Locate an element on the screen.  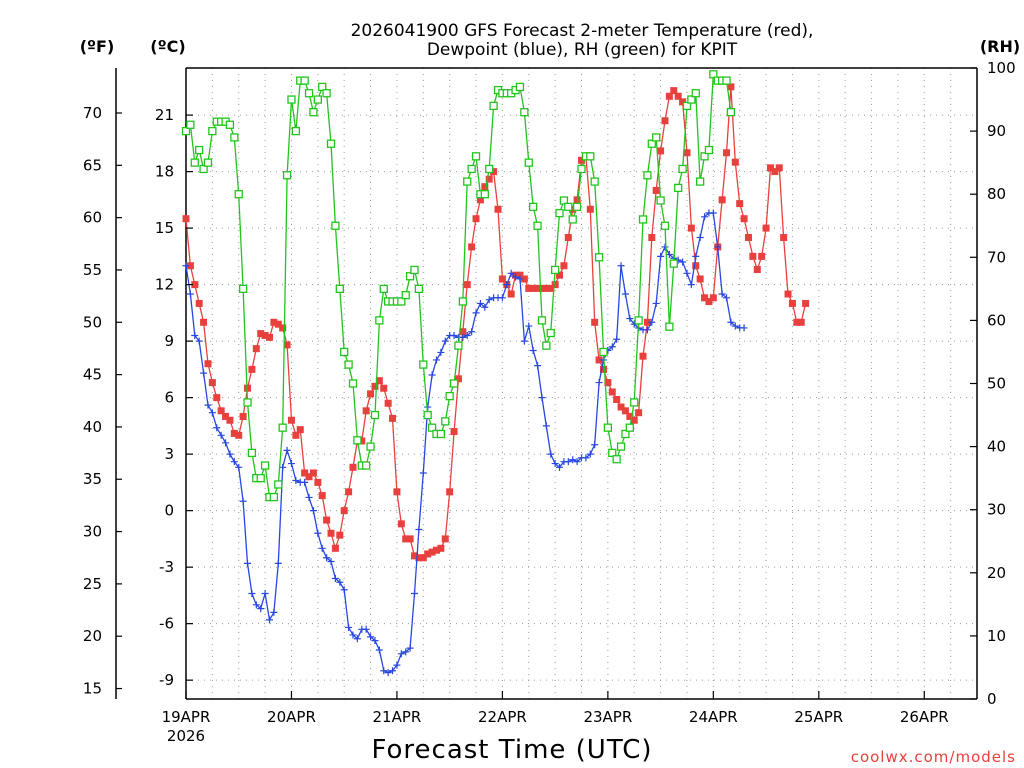
credit-link: coolwx.com/models is located at coordinates (933, 757).